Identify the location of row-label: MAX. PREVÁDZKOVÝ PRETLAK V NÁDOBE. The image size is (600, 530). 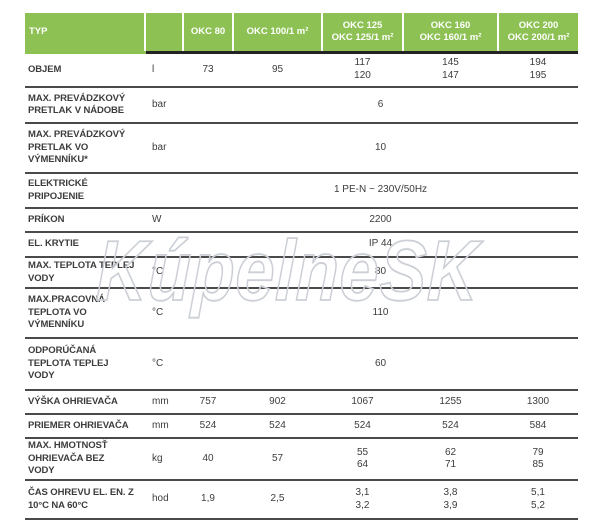
(85, 105).